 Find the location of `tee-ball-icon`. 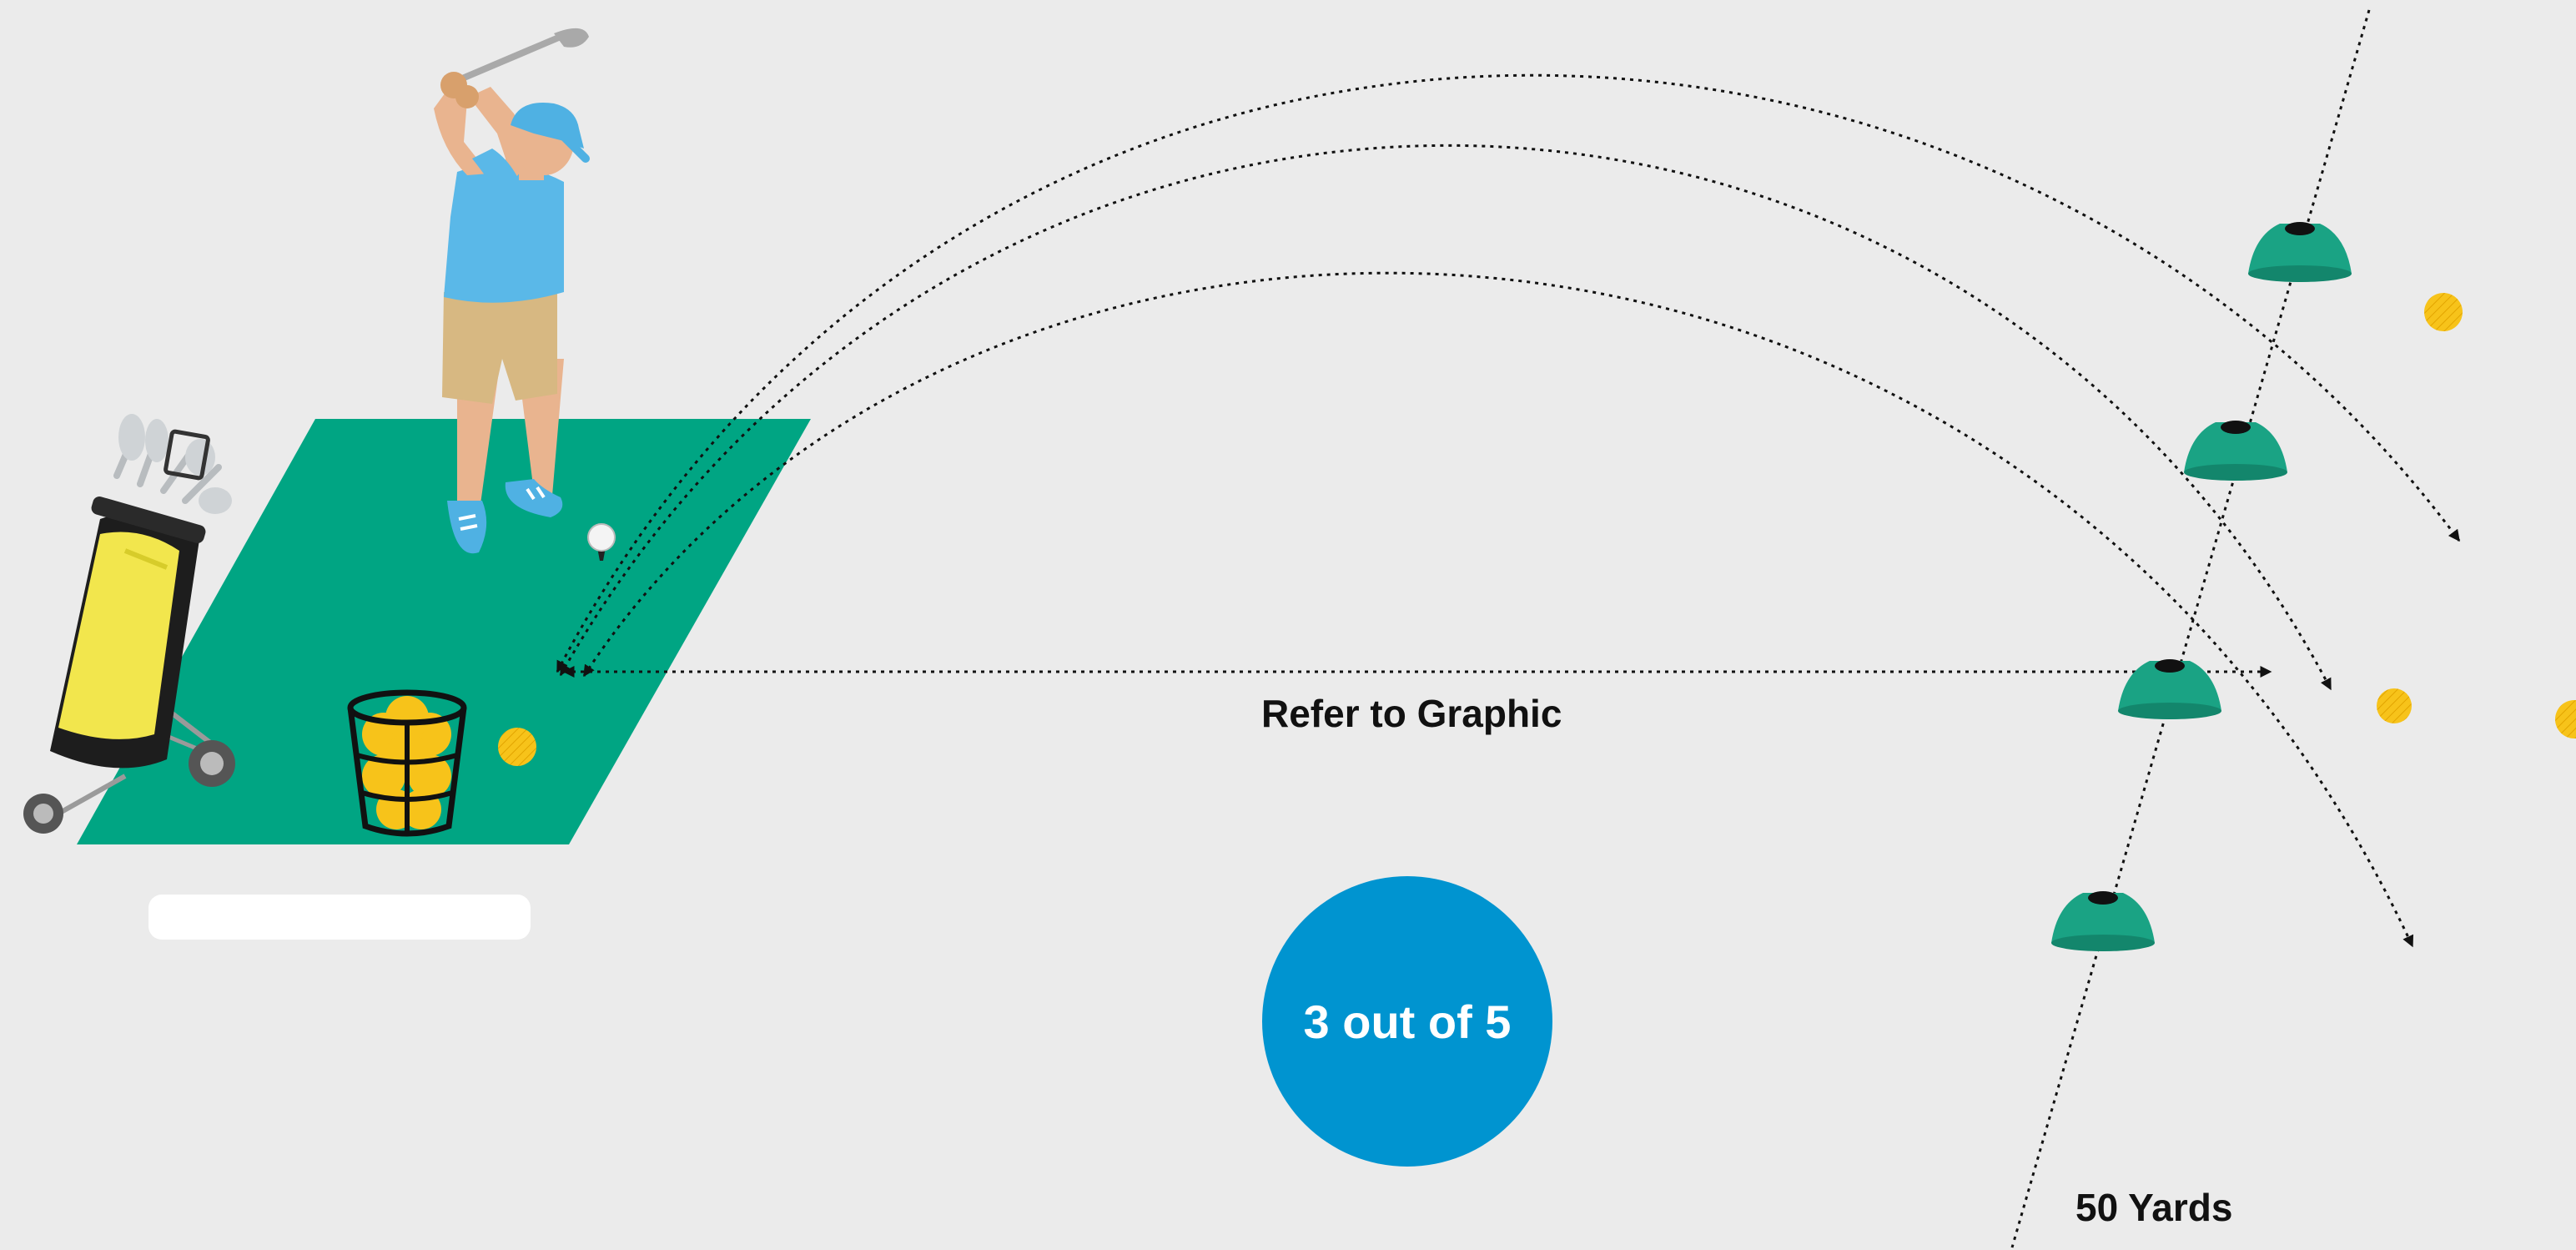

tee-ball-icon is located at coordinates (601, 542).